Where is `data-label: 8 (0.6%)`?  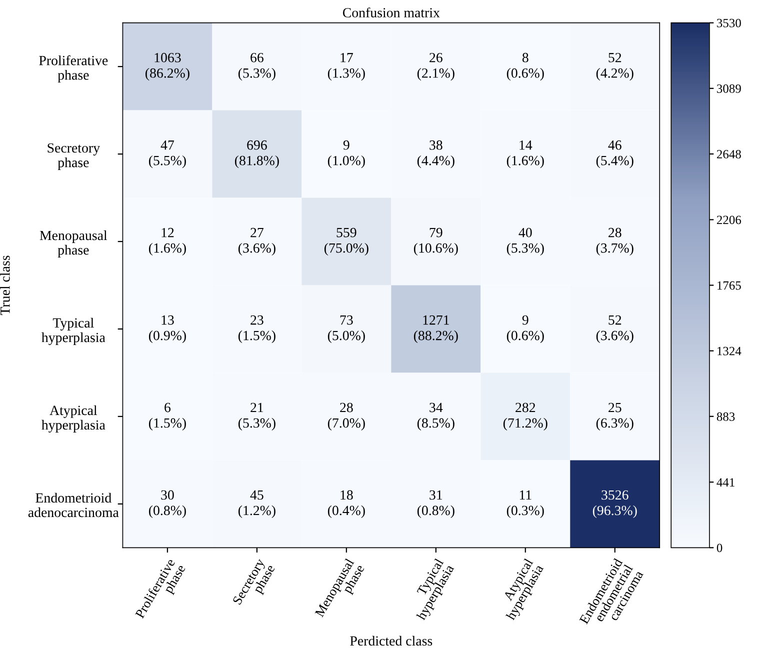 data-label: 8 (0.6%) is located at coordinates (525, 66).